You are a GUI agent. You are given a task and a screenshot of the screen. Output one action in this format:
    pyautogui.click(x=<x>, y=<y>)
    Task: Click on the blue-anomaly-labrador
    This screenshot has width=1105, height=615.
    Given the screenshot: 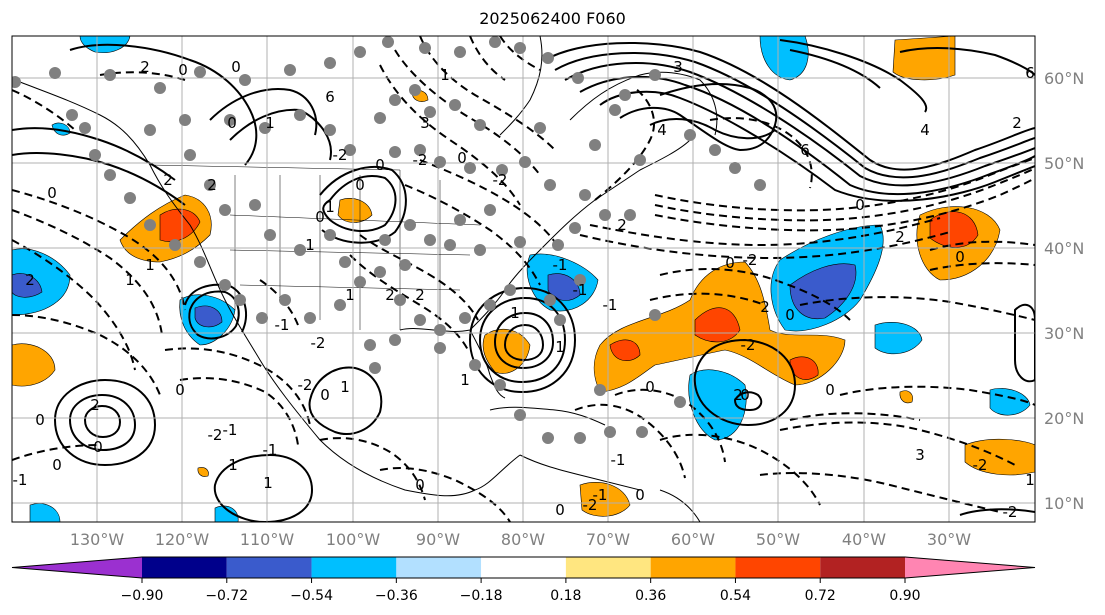 What is the action you would take?
    pyautogui.click(x=784, y=58)
    